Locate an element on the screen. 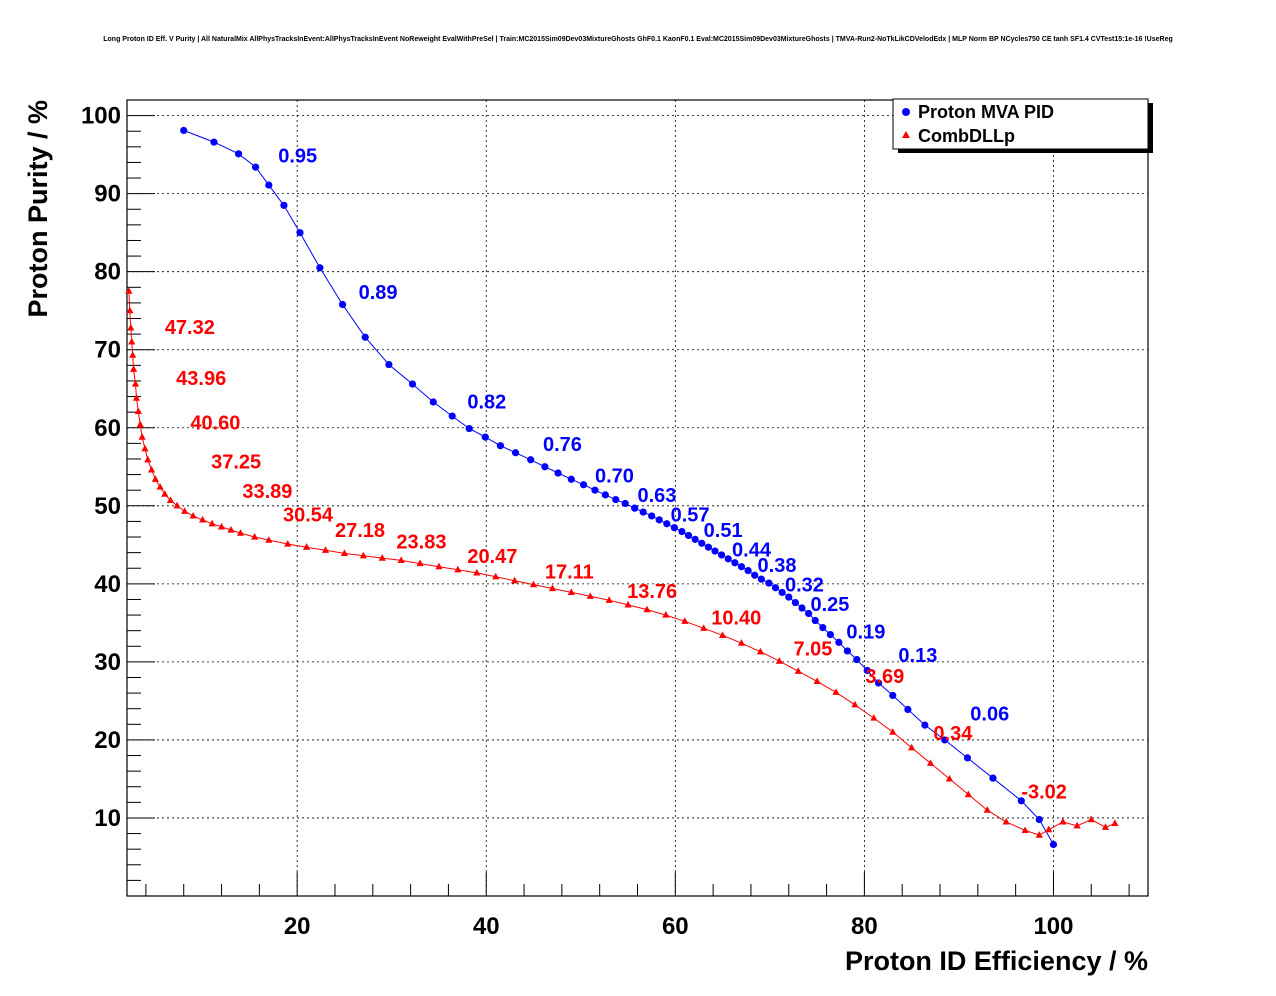 The image size is (1276, 996). threshold-label: 0.34 is located at coordinates (953, 734).